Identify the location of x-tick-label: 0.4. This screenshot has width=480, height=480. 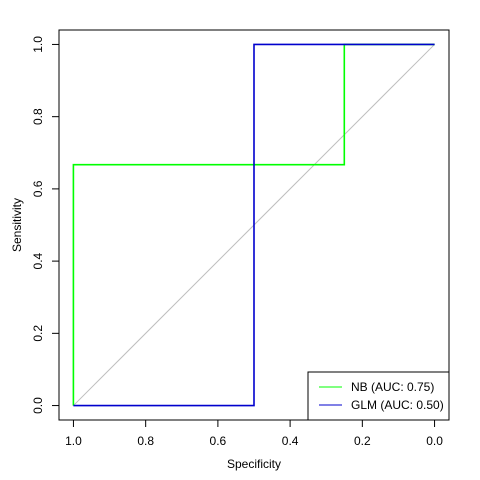
(290, 441).